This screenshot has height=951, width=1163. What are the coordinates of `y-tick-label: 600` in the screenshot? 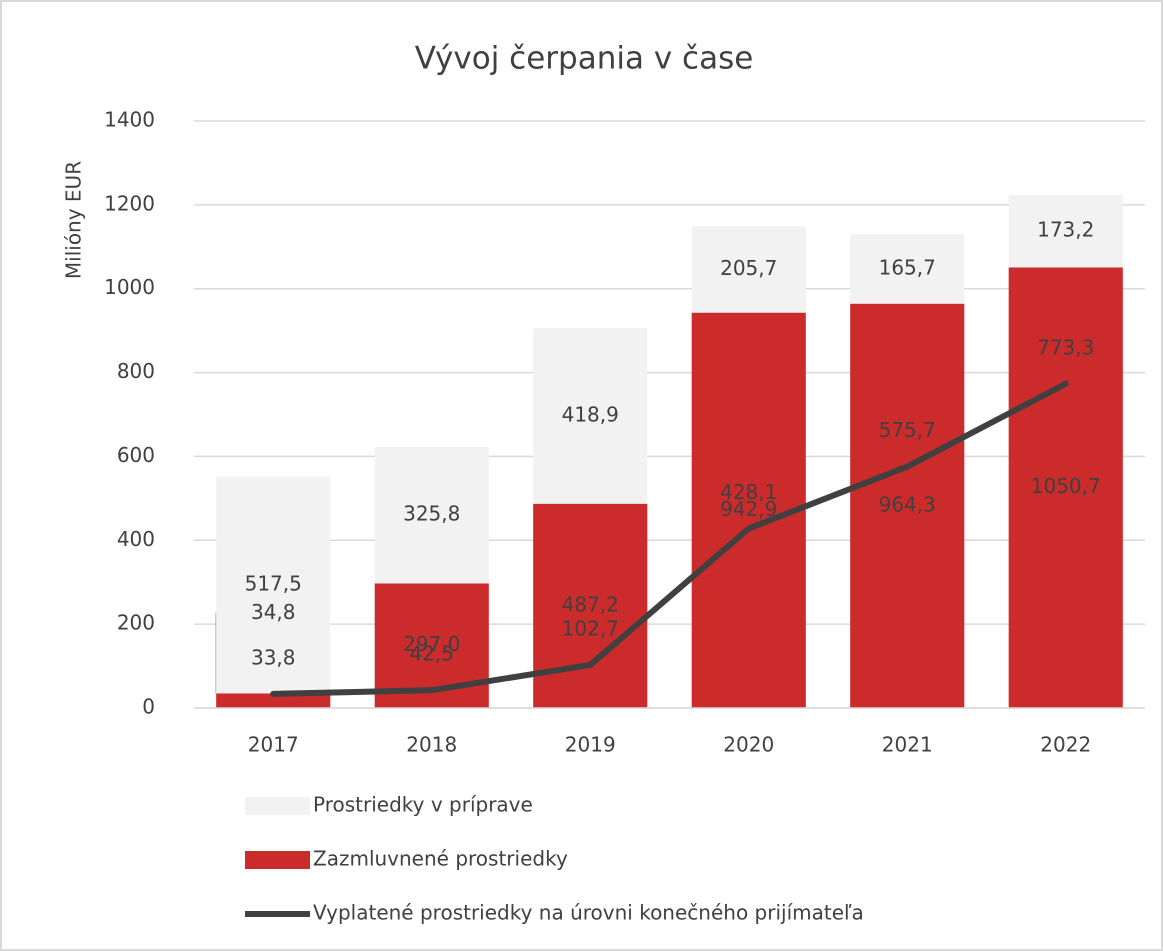 It's located at (136, 455).